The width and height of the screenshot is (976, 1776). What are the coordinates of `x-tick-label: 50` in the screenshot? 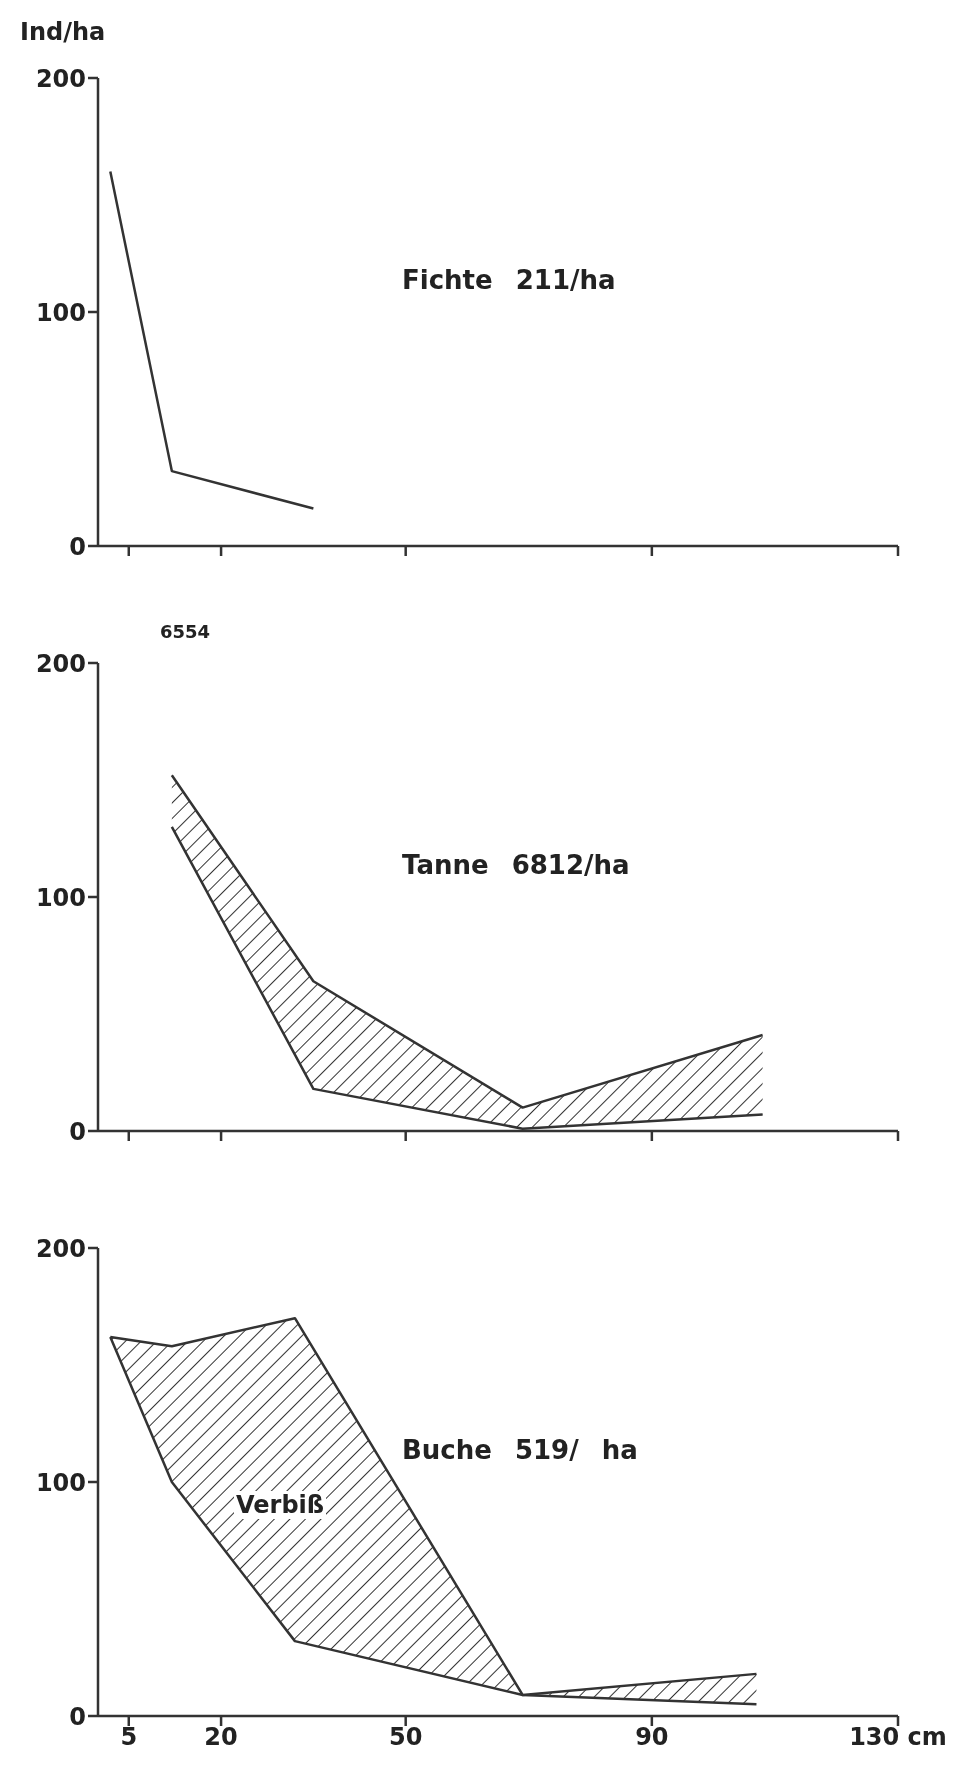 It's located at (405, 1737).